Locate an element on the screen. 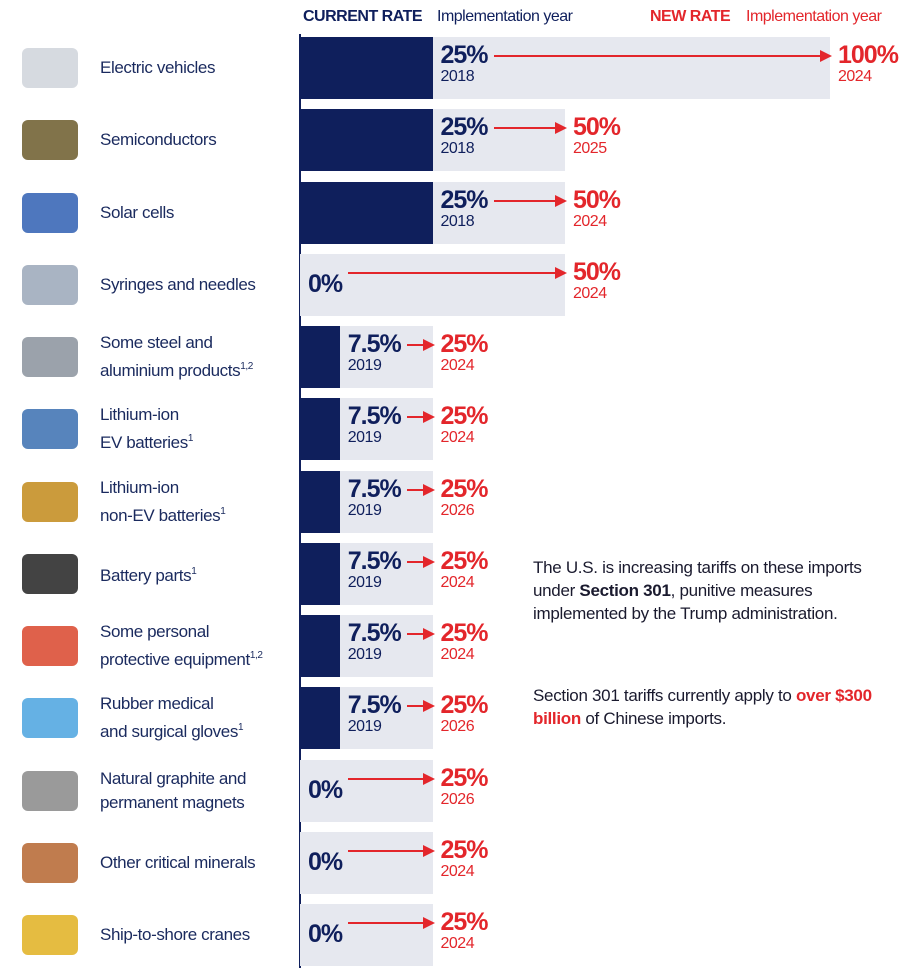  category-label: Lithium-ion non-EV batteries1 is located at coordinates (163, 502).